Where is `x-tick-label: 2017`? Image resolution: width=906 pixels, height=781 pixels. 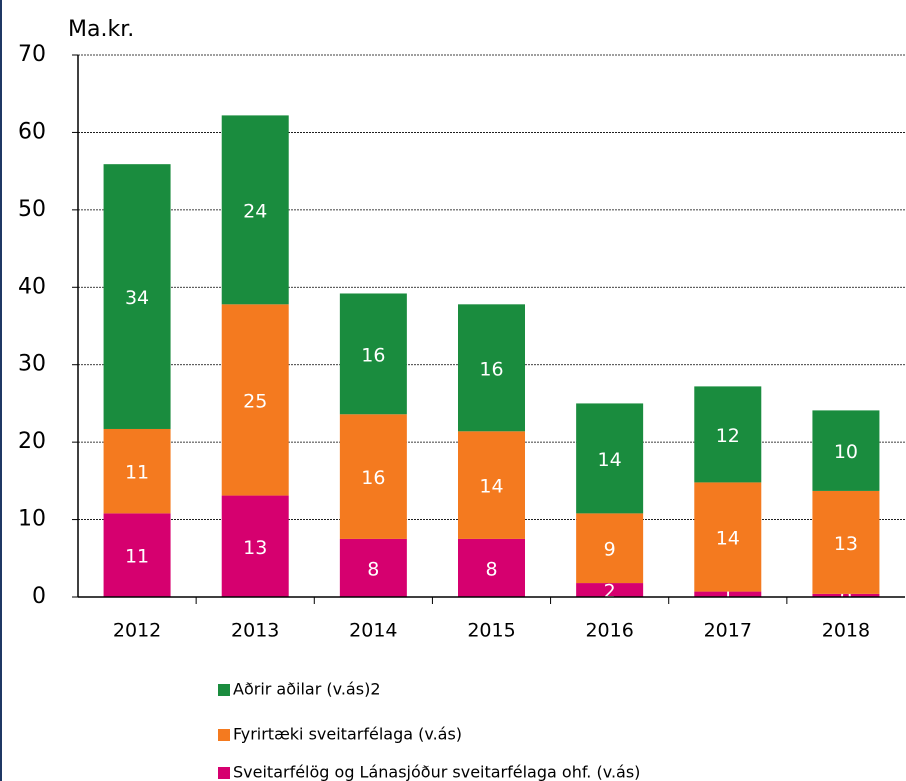 x-tick-label: 2017 is located at coordinates (728, 631).